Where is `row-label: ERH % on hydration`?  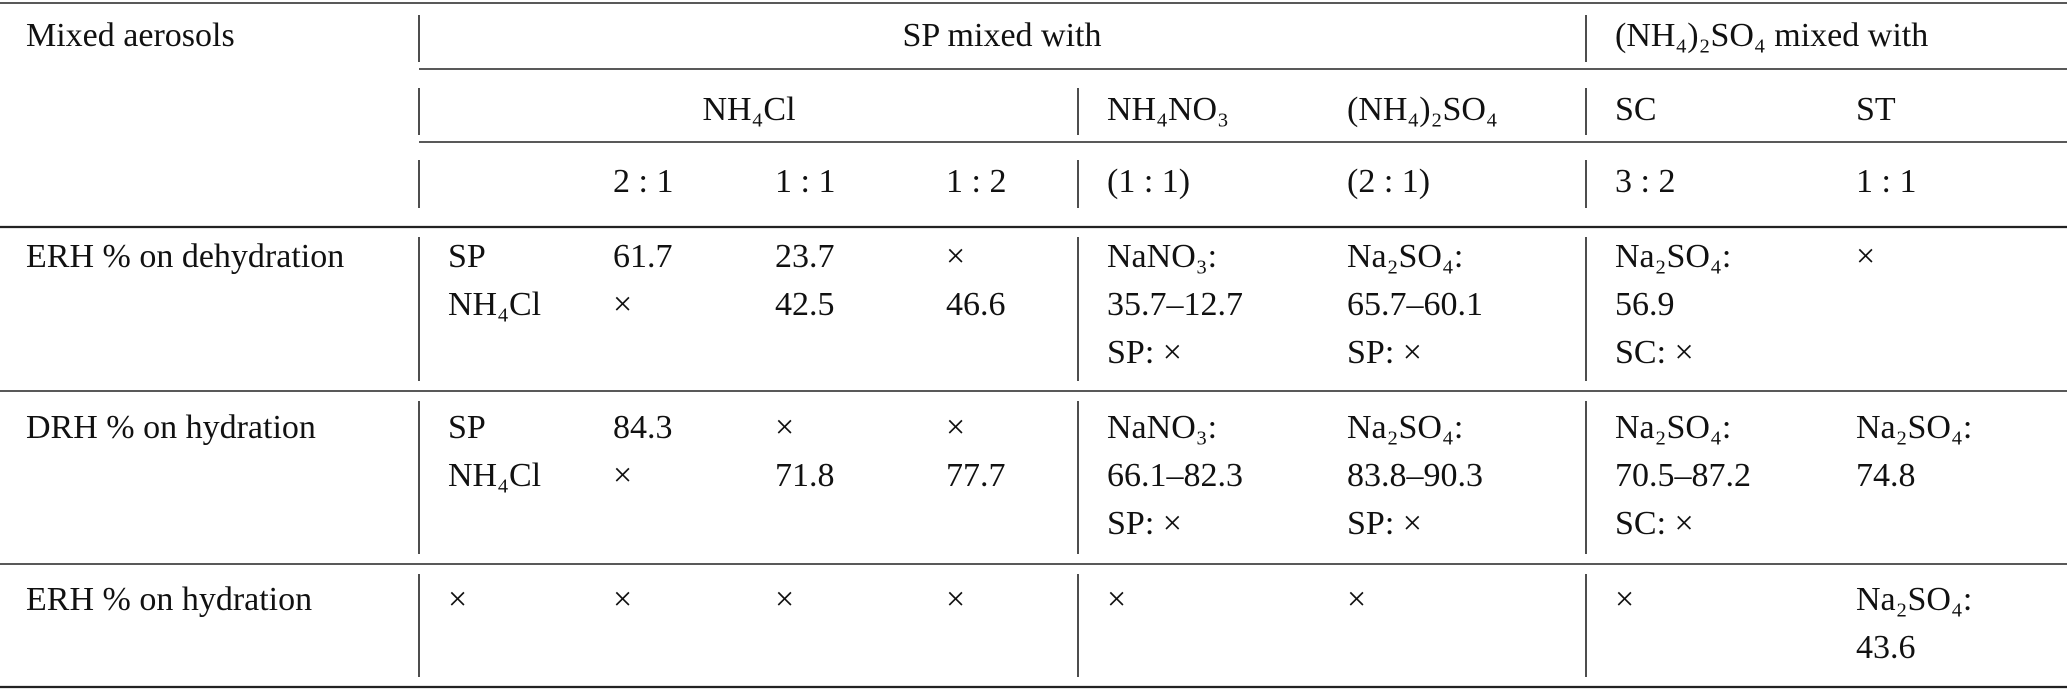
row-label: ERH % on hydration is located at coordinates (169, 599).